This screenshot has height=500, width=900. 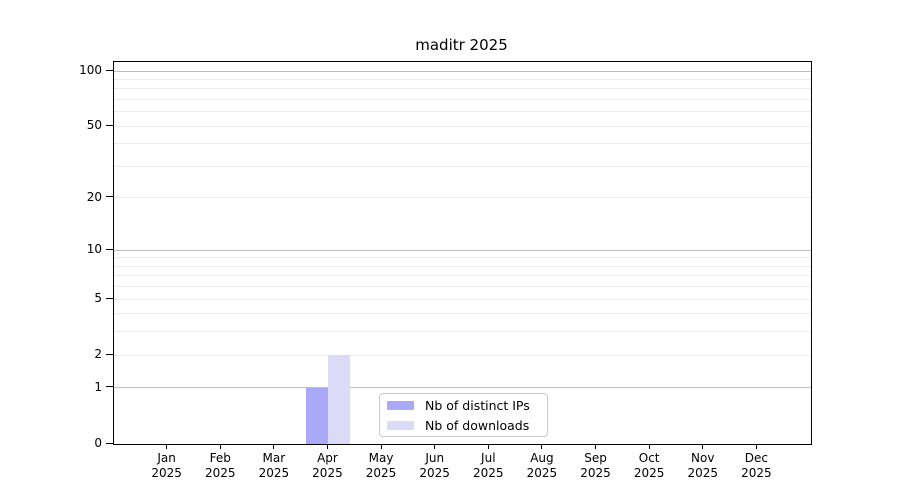 I want to click on bar-downloads, so click(x=339, y=399).